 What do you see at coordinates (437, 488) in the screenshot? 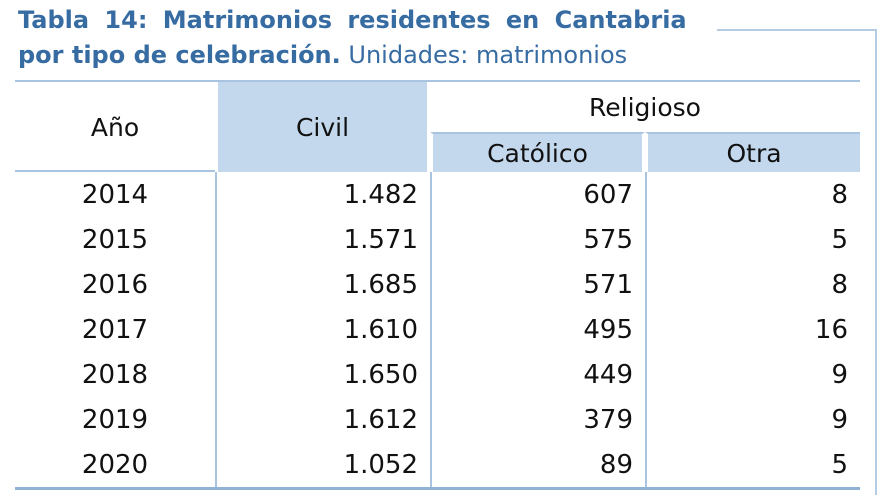
I see `table-bottom-rule` at bounding box center [437, 488].